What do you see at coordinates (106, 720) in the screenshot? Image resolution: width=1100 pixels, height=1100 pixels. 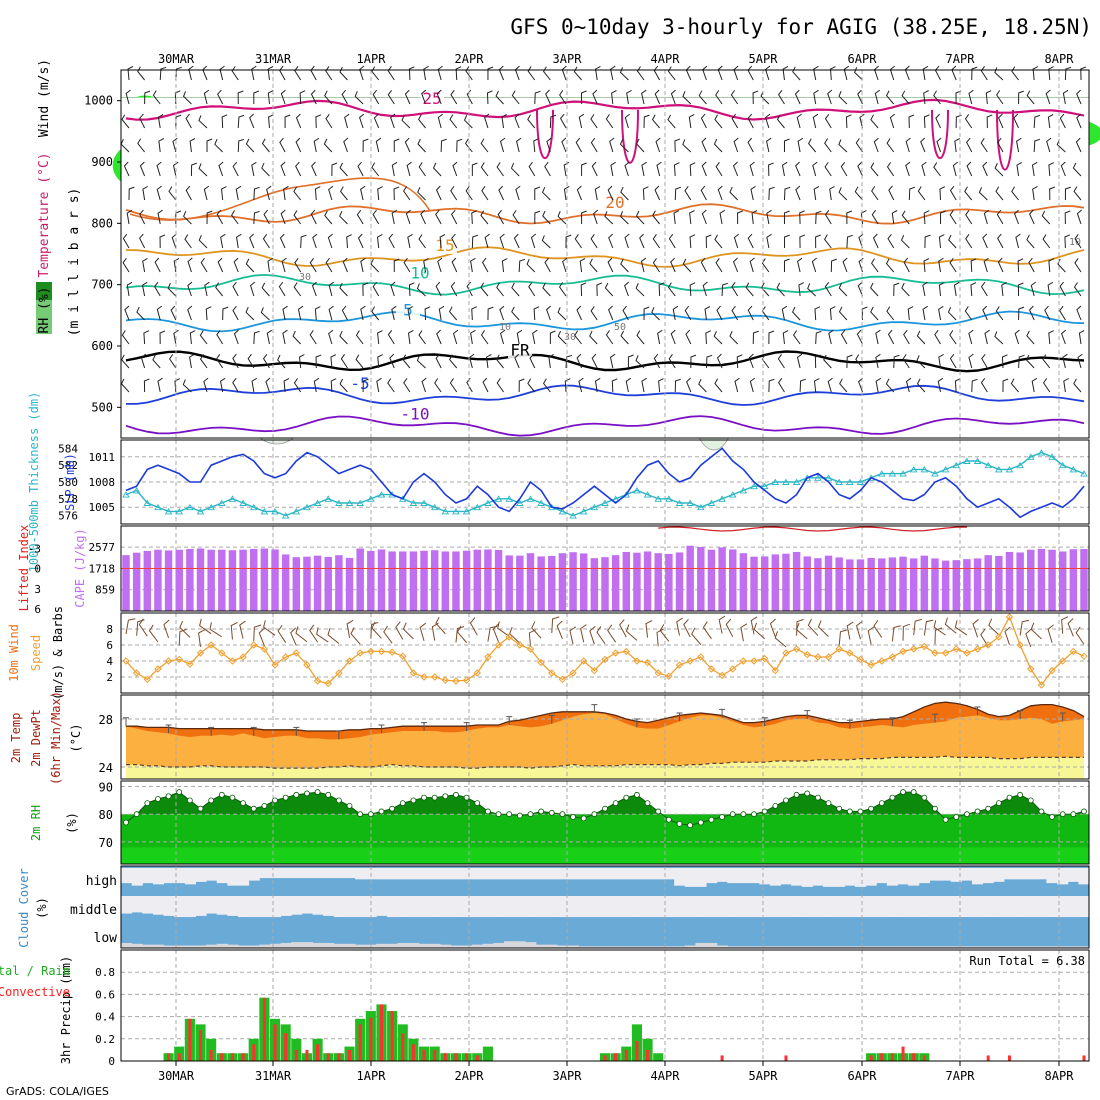 I see `ytick-label-temp-28: 28` at bounding box center [106, 720].